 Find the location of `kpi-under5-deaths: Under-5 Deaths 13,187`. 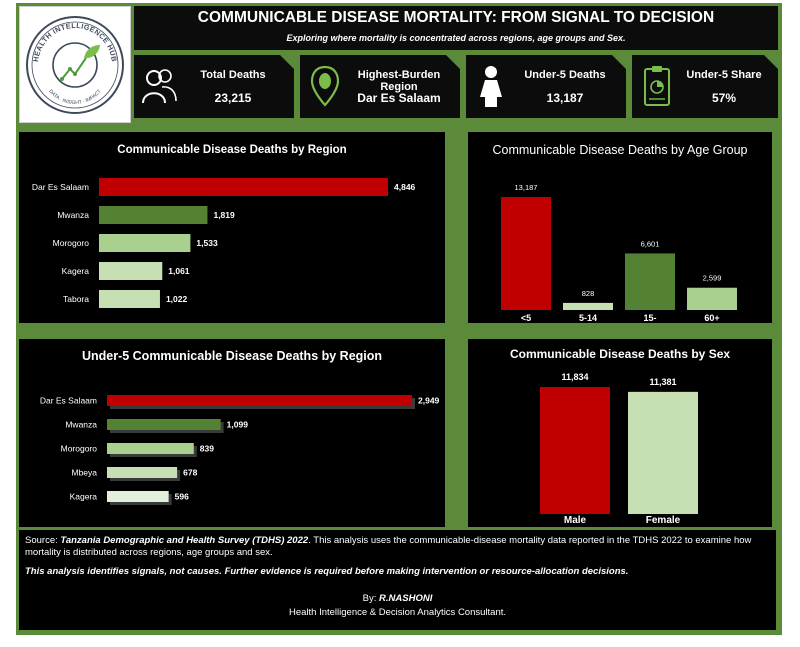

kpi-under5-deaths: Under-5 Deaths 13,187 is located at coordinates (546, 86).